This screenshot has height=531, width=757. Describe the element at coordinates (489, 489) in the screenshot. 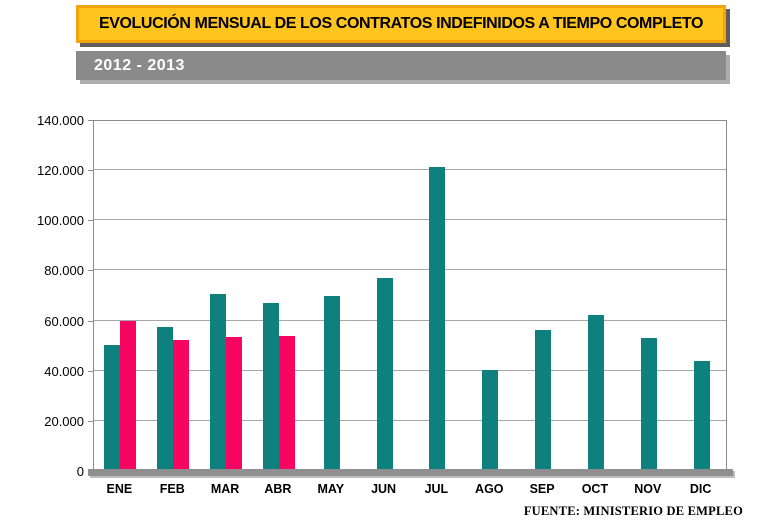

I see `x-cat-label-ago: AGO` at that location.